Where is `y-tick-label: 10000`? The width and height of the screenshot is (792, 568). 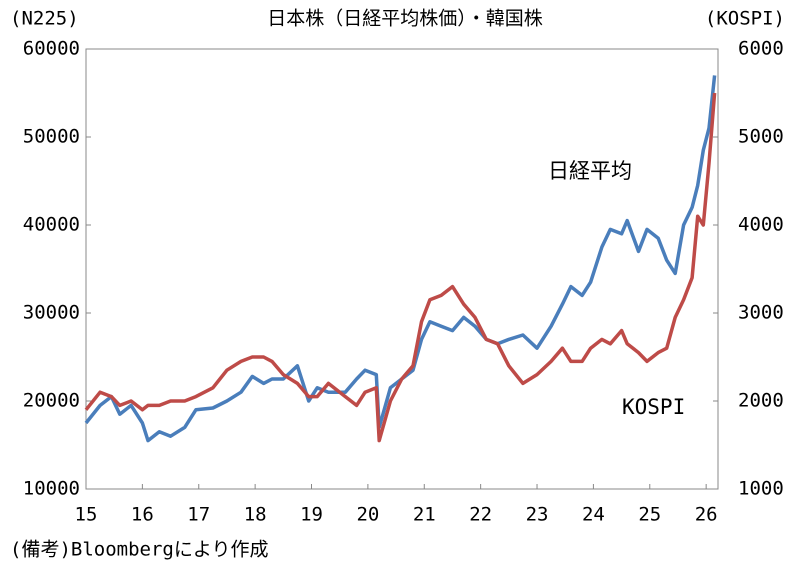
y-tick-label: 10000 is located at coordinates (51, 489).